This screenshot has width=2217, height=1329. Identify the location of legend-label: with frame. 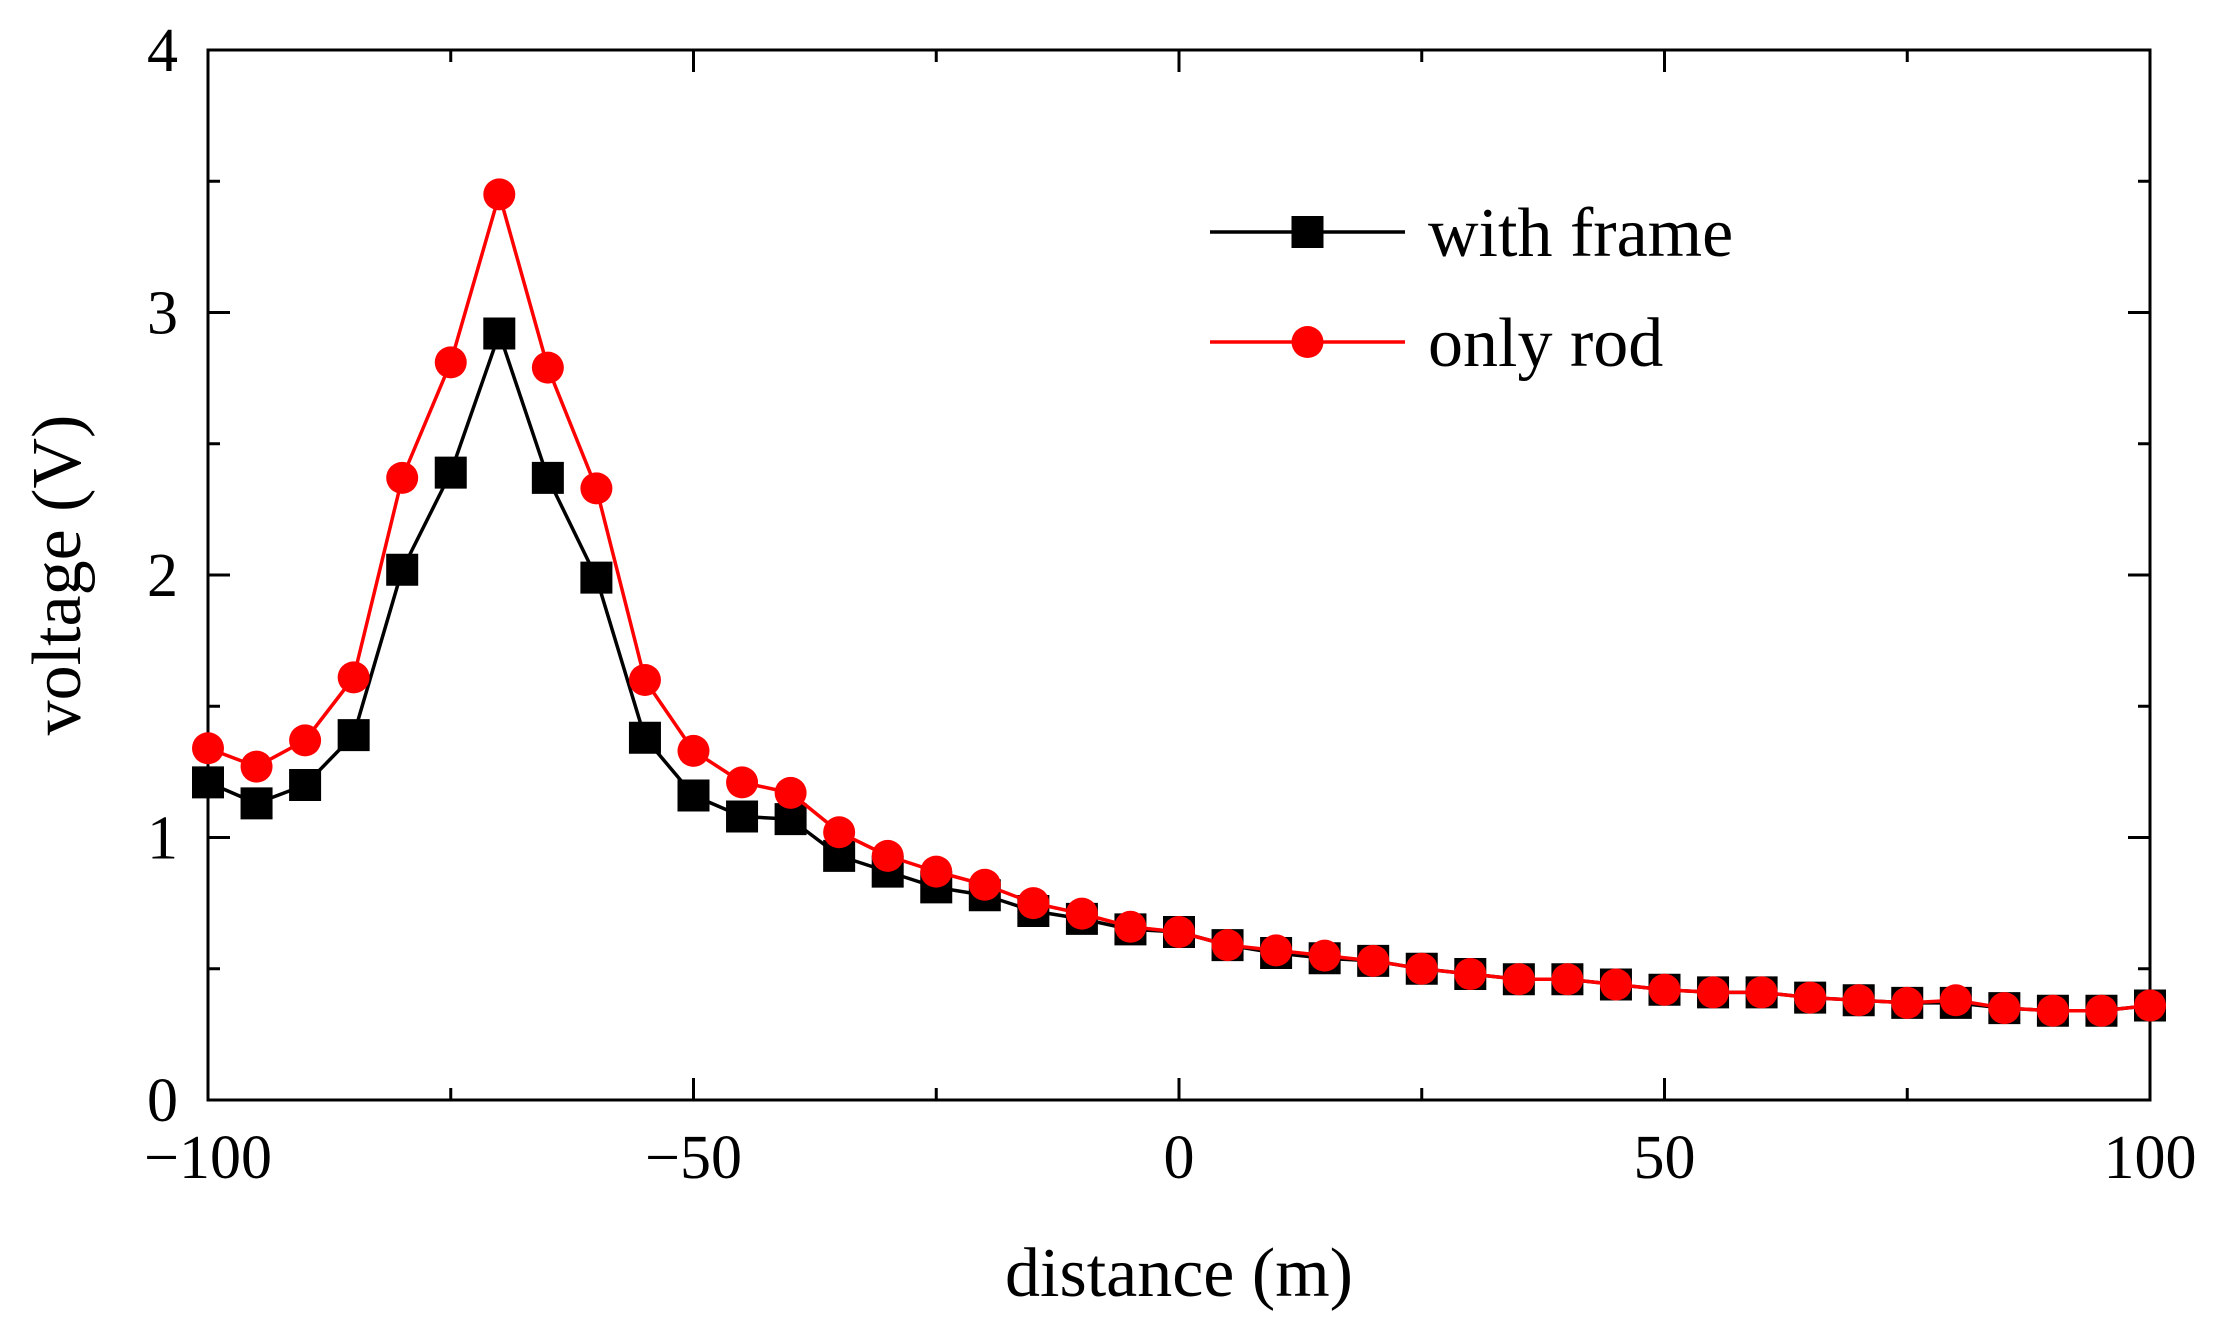
(1580, 233).